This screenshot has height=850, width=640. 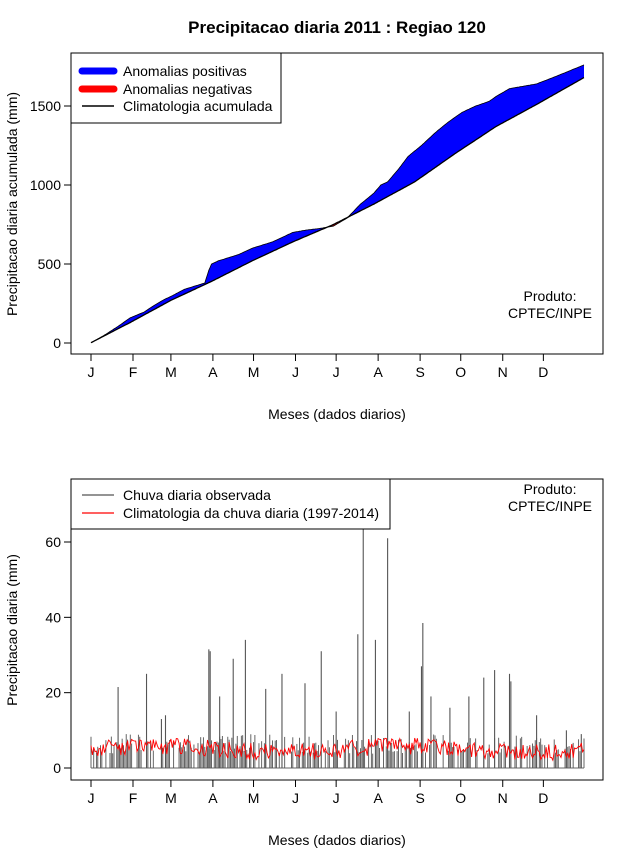 What do you see at coordinates (419, 798) in the screenshot?
I see `bottom-x-tick-label: S` at bounding box center [419, 798].